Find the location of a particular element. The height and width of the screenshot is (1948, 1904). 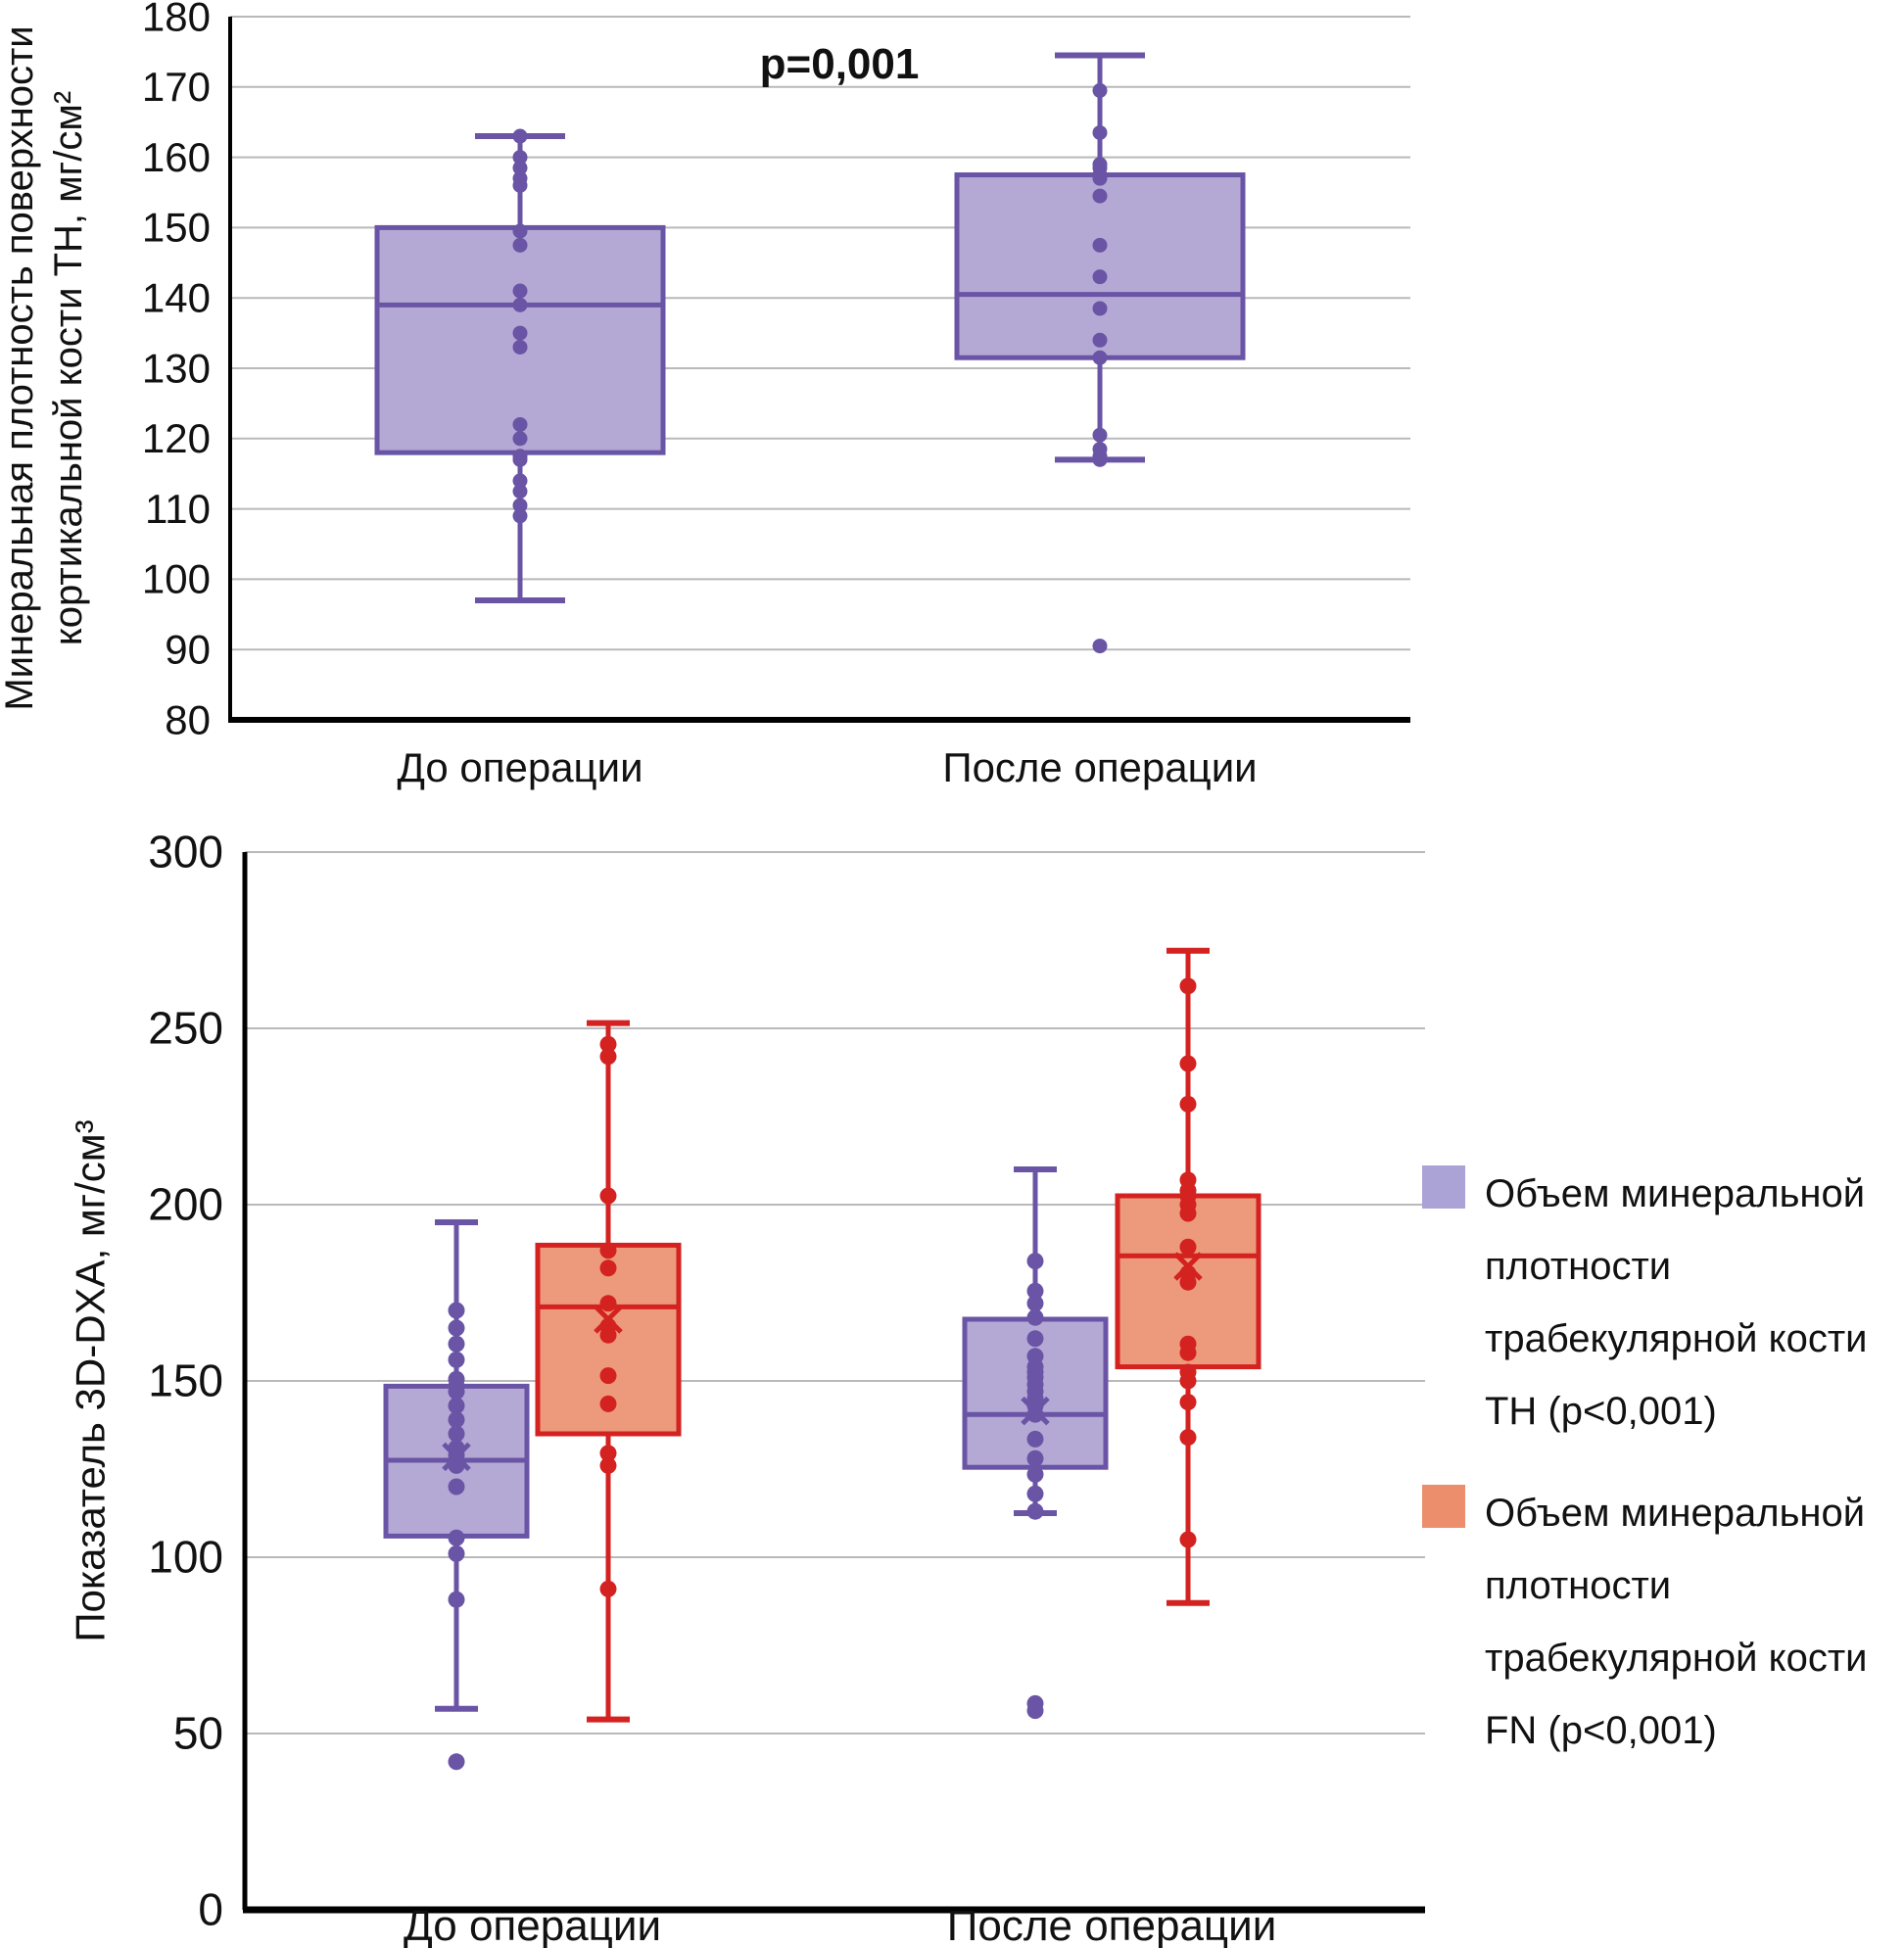

y-tick-label: 150 is located at coordinates (185, 1380).